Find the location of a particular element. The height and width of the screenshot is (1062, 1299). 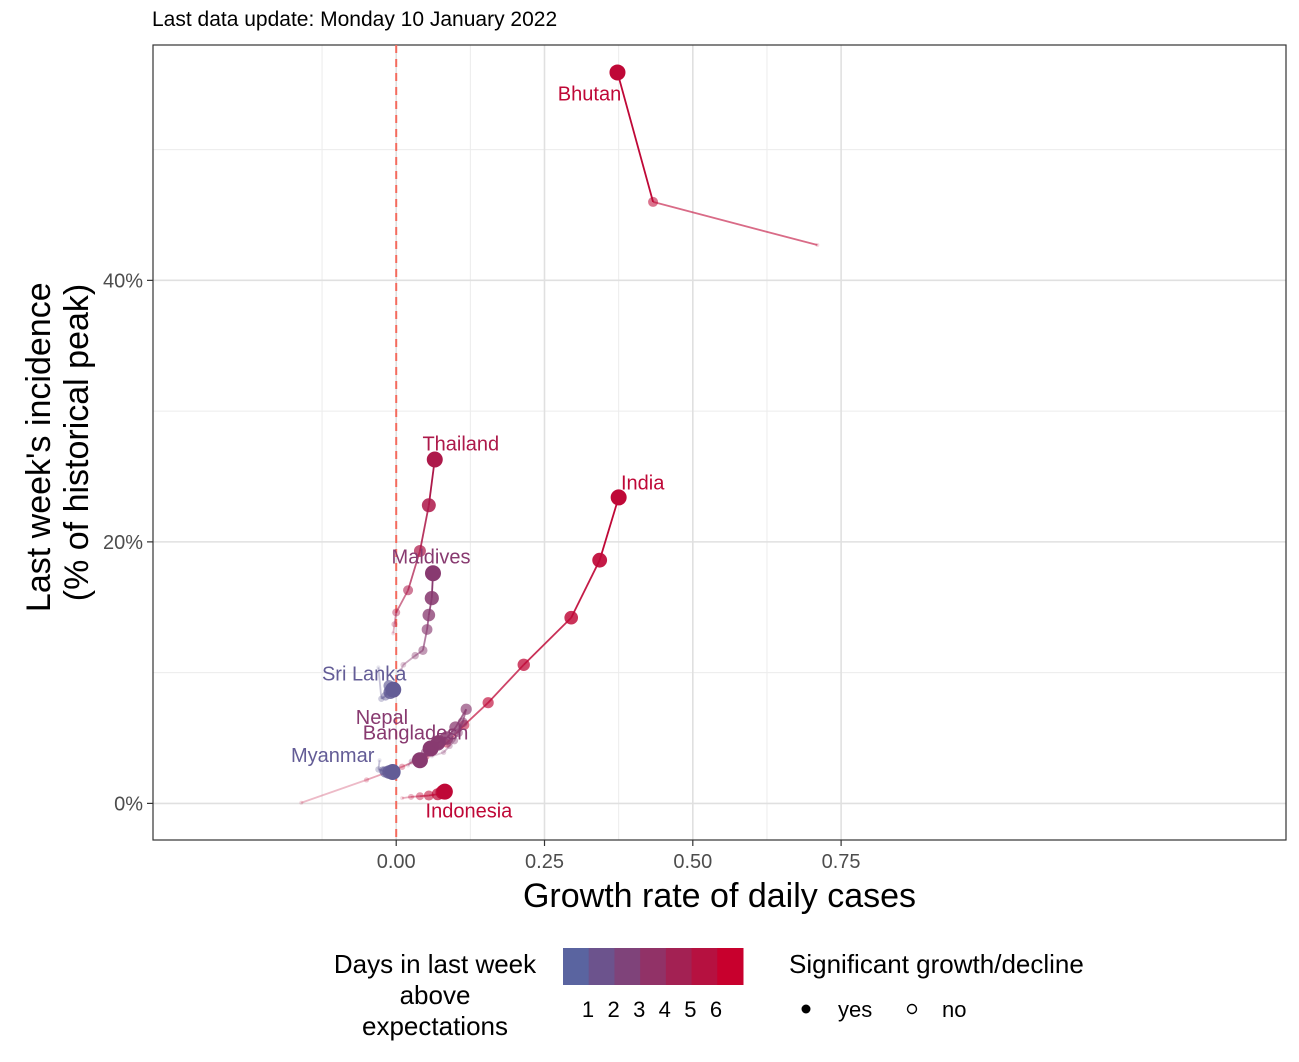

shape-legend-filled-dot is located at coordinates (806, 1009).